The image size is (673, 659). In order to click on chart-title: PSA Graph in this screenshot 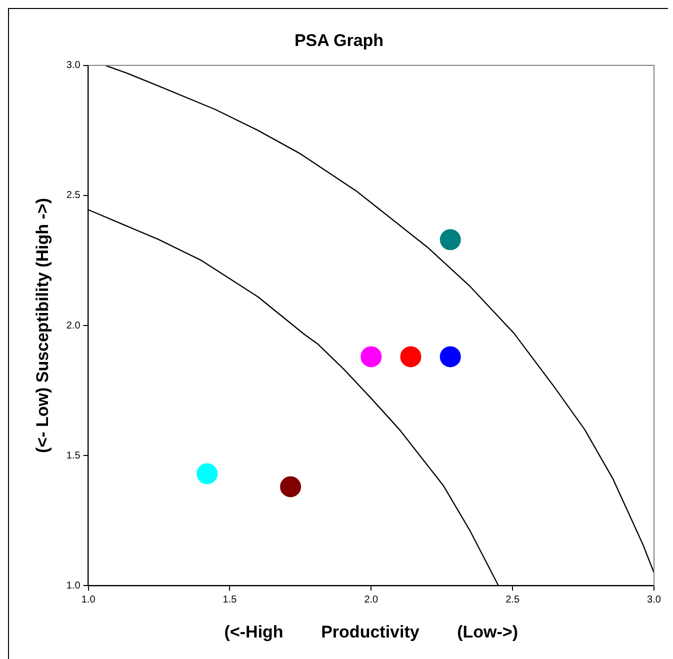, I will do `click(339, 40)`.